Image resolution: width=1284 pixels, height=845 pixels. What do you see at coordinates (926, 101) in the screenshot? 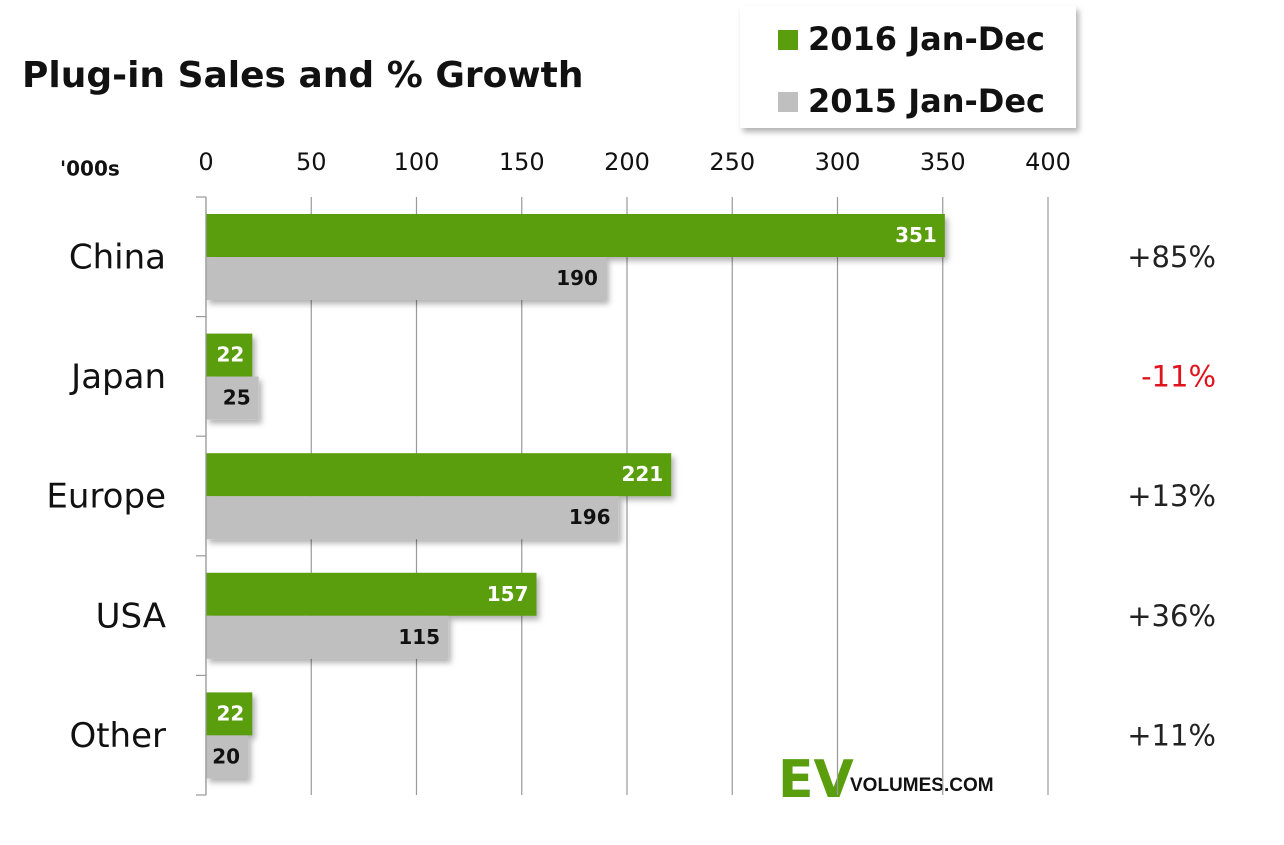
I see `legend-label: 2015 Jan-Dec` at bounding box center [926, 101].